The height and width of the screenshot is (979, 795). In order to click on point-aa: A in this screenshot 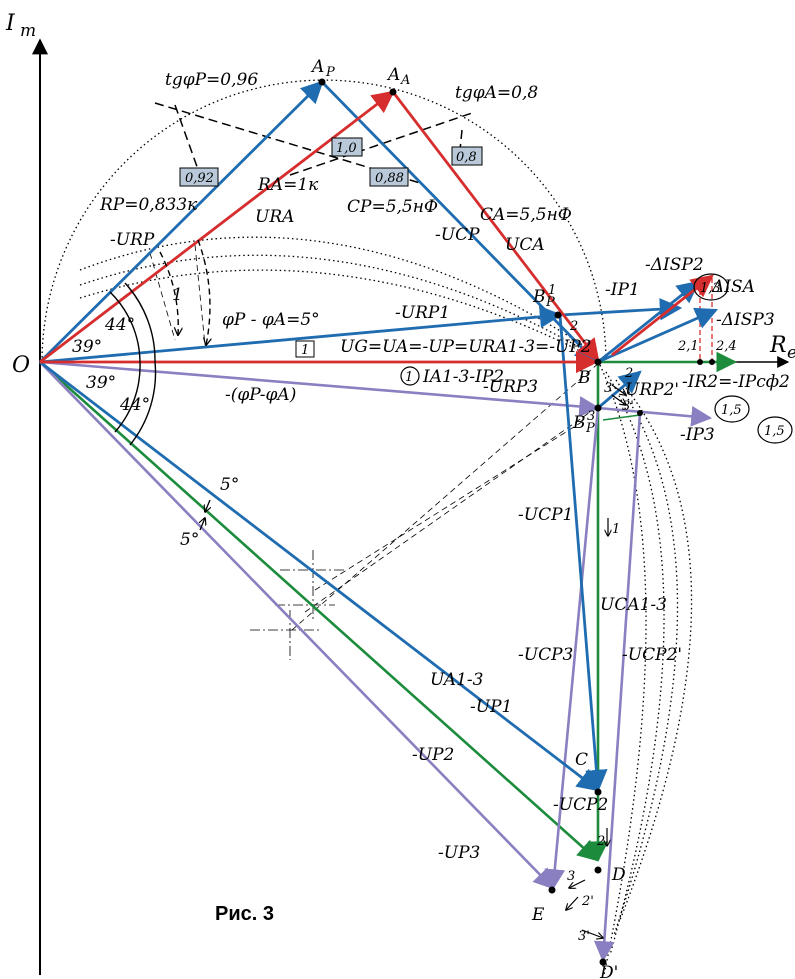, I will do `click(393, 75)`.